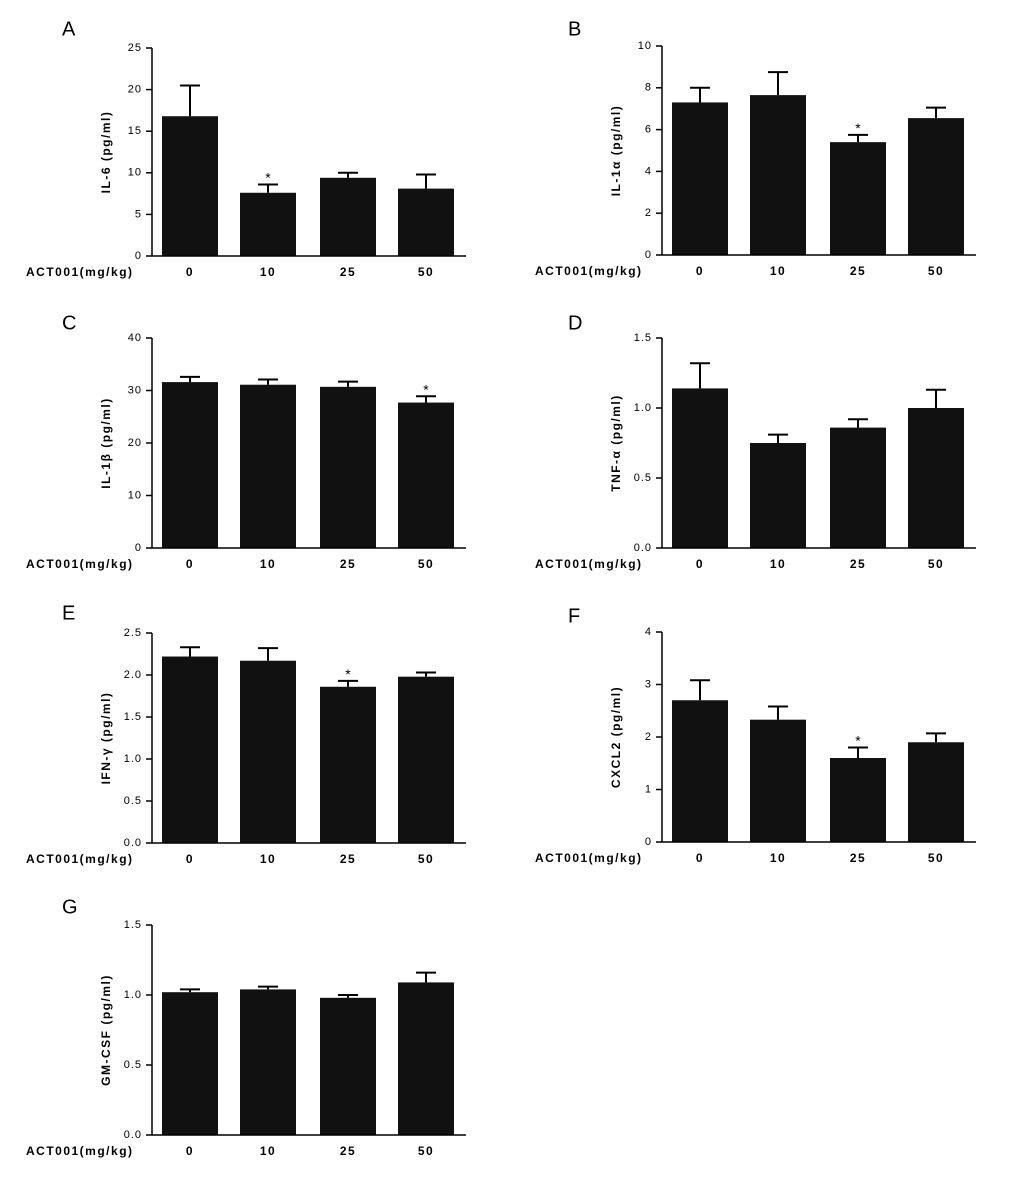  What do you see at coordinates (645, 46) in the screenshot?
I see `panel-b-y-tick-label-5: 10` at bounding box center [645, 46].